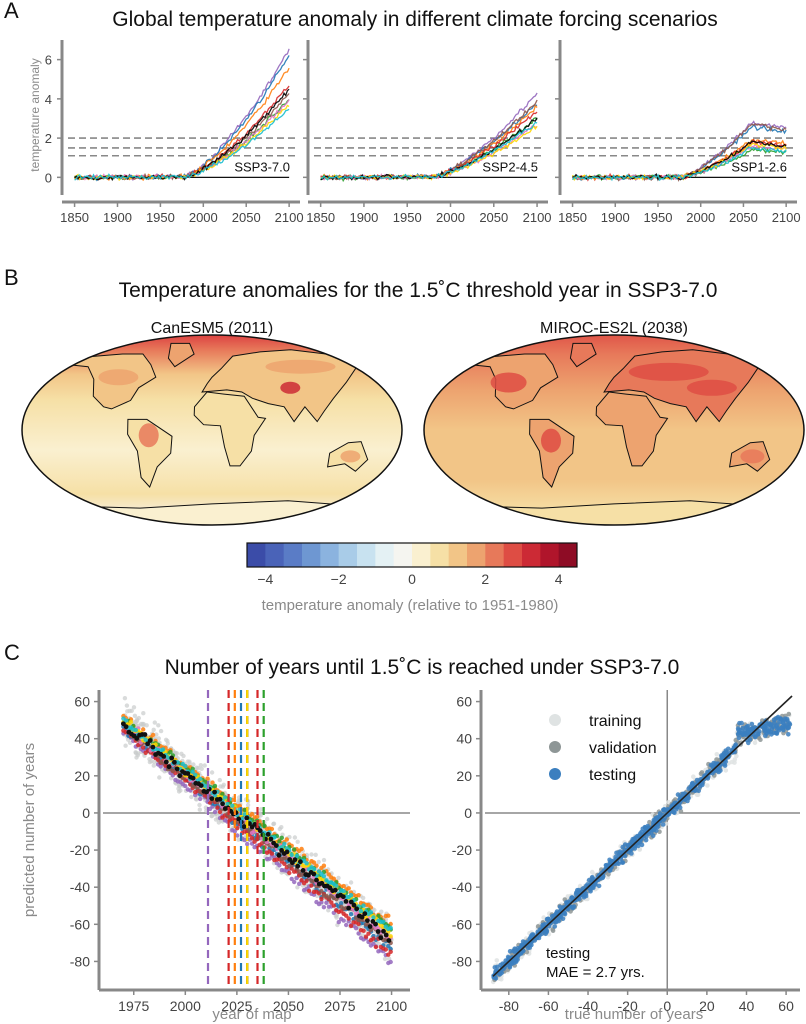 This screenshot has height=1024, width=806. What do you see at coordinates (339, 1006) in the screenshot?
I see `x-tick-label: 2075` at bounding box center [339, 1006].